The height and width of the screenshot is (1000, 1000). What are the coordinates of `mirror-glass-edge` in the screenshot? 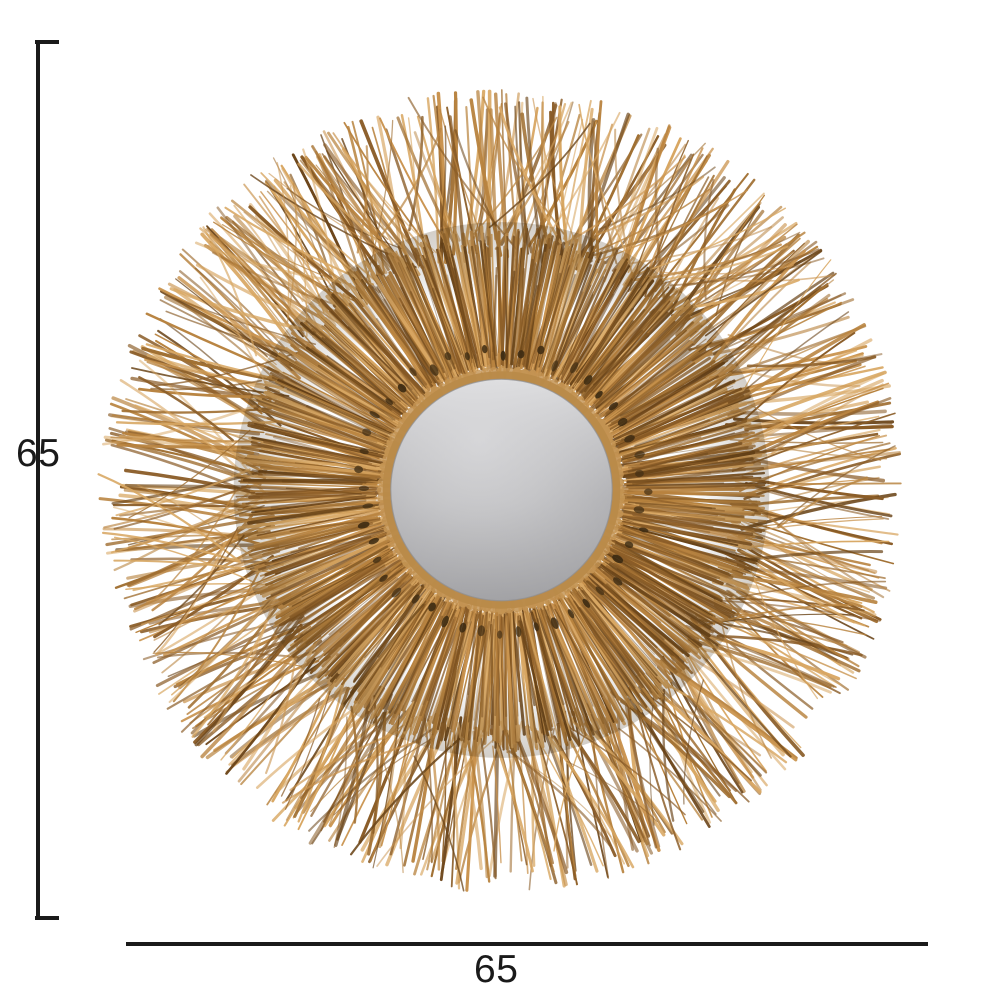 It's located at (501, 490).